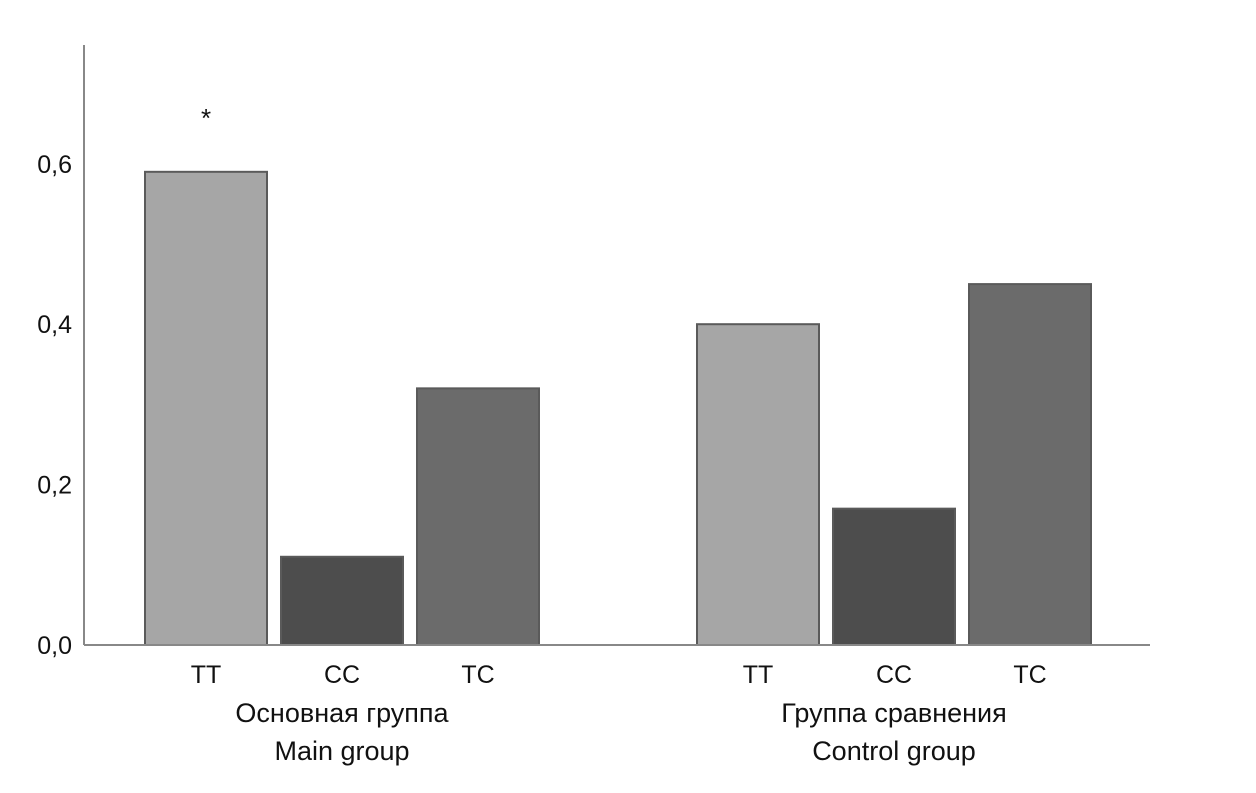  I want to click on group-label-en: Main group, so click(341, 751).